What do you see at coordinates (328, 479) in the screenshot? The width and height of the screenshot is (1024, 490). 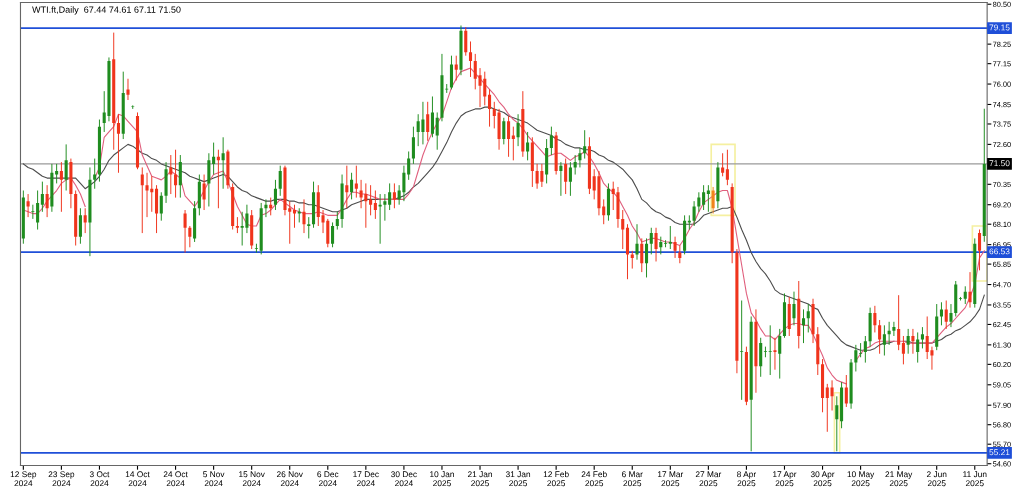 I see `x-tick-label: 6 Dec 2024` at bounding box center [328, 479].